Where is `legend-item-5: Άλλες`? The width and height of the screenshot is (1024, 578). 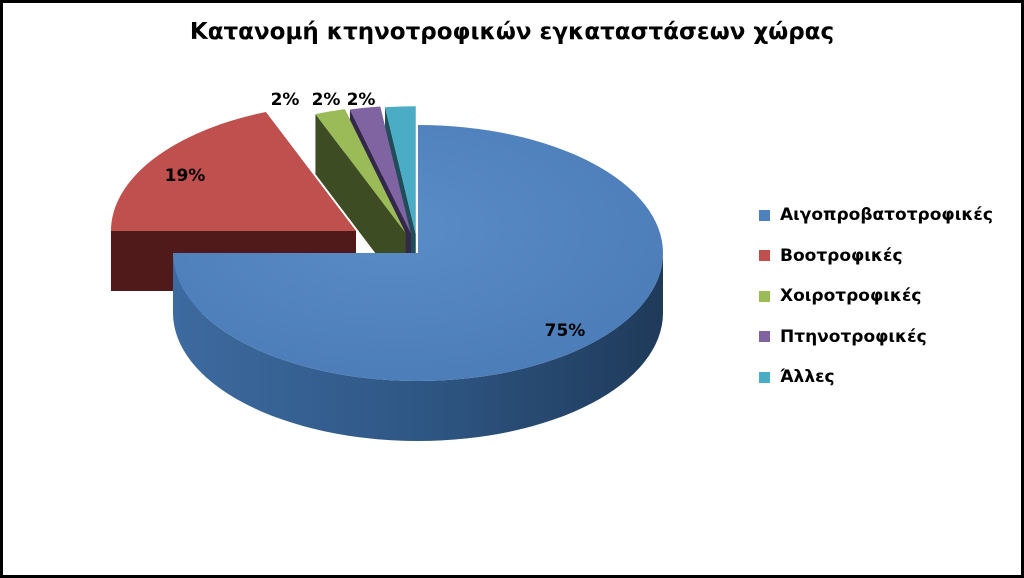 legend-item-5: Άλλες is located at coordinates (876, 377).